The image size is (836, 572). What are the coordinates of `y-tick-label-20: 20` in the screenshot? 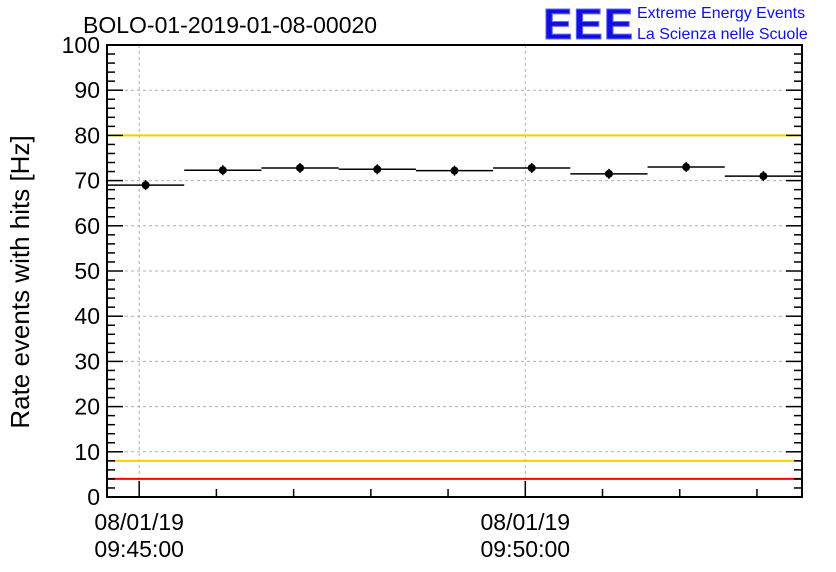 It's located at (87, 407).